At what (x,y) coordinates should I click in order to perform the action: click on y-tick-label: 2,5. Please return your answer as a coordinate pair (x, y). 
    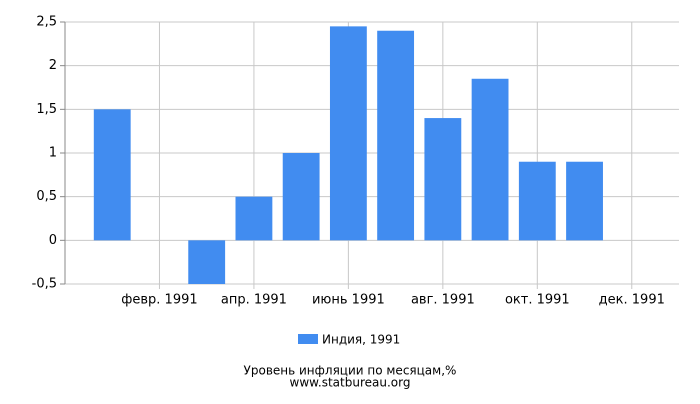
    Looking at the image, I should click on (46, 22).